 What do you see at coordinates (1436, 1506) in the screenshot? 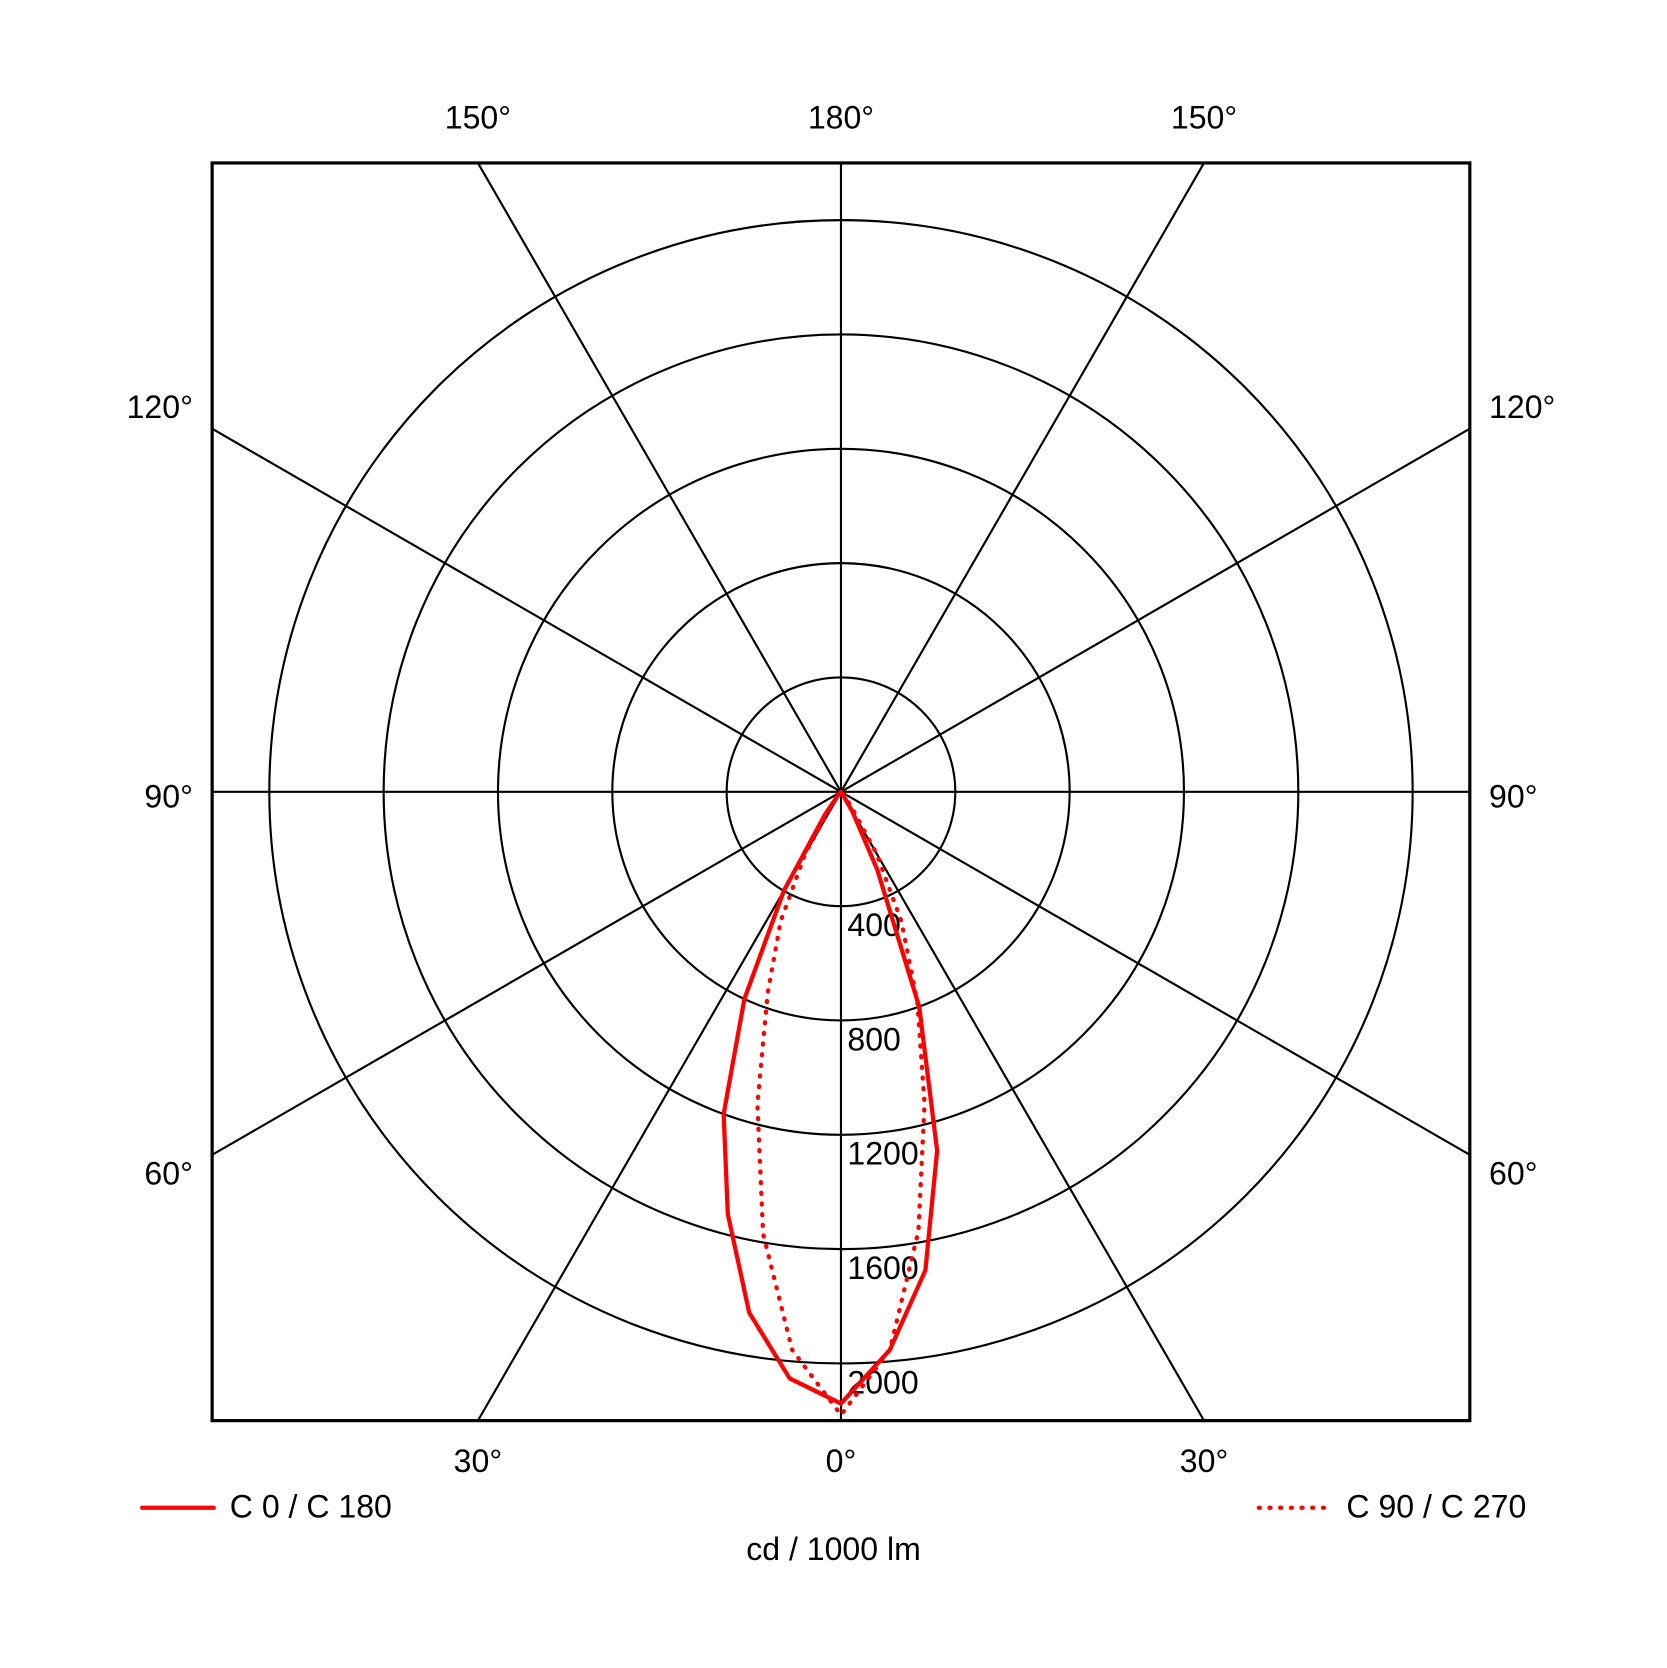
I see `legend-label: C 90 / C 270` at bounding box center [1436, 1506].